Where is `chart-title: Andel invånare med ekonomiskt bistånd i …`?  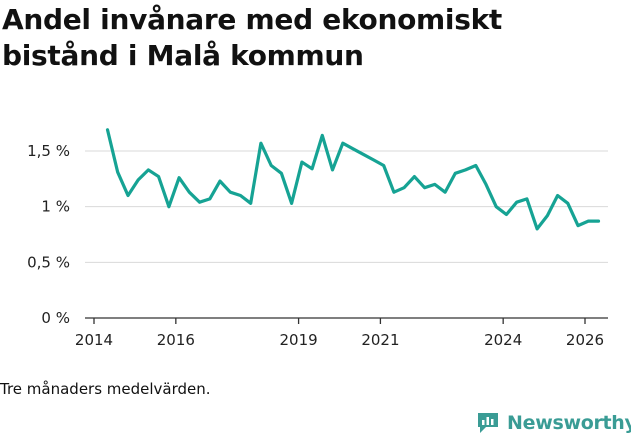
chart-title: Andel invånare med ekonomiskt bistånd i … is located at coordinates (252, 37).